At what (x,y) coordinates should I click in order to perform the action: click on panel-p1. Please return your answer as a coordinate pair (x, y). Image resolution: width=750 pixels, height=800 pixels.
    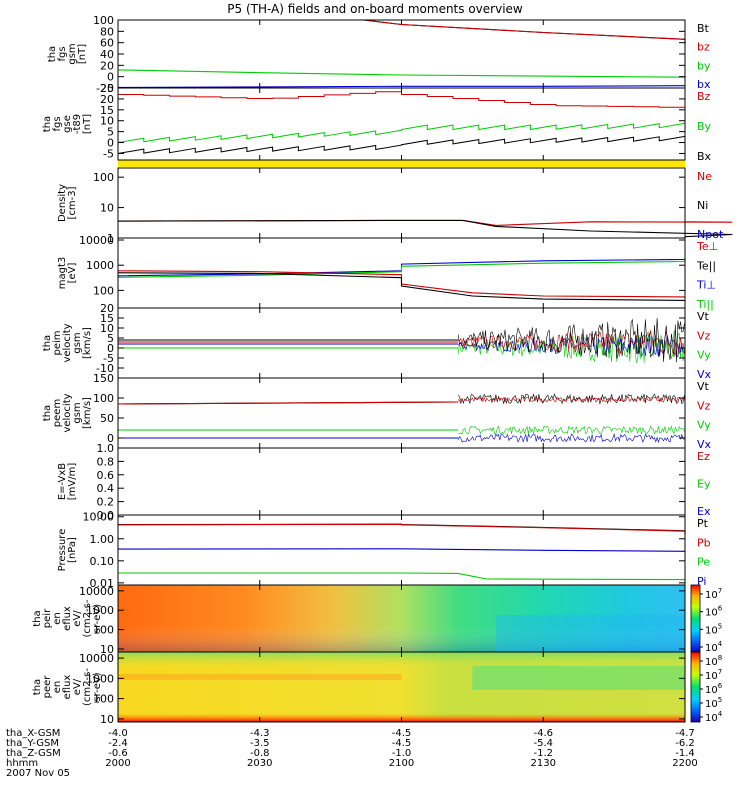
    Looking at the image, I should click on (401, 53).